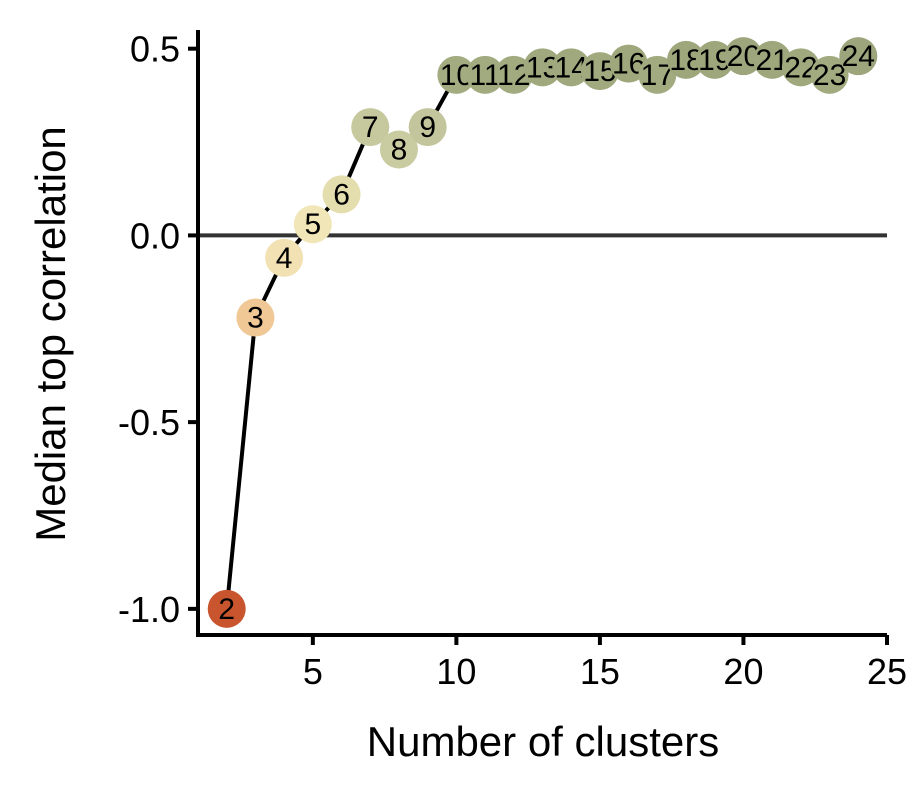  Describe the element at coordinates (313, 671) in the screenshot. I see `x-tick-label: 5` at that location.